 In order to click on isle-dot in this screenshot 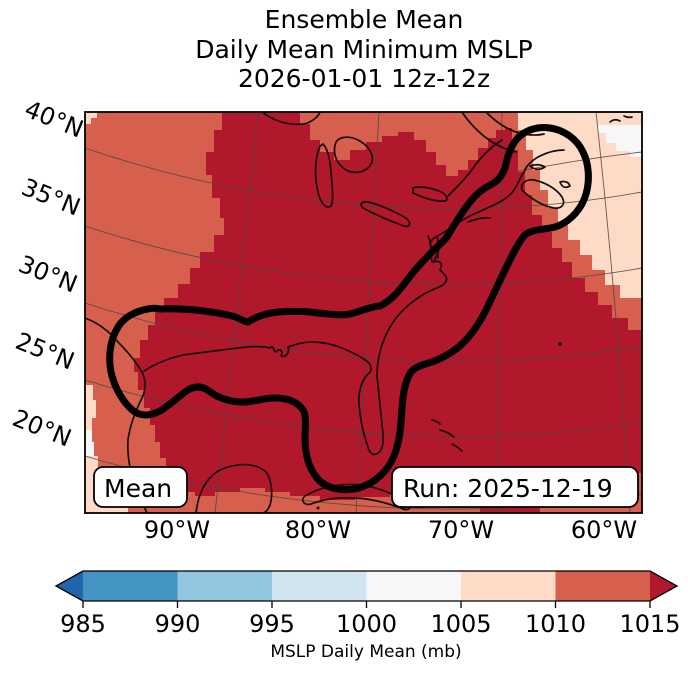, I will do `click(318, 508)`.